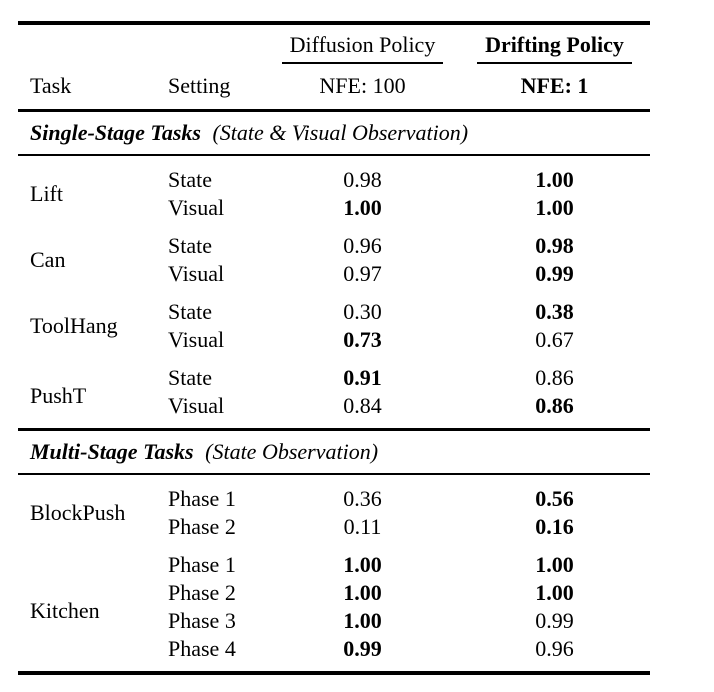 Image resolution: width=714 pixels, height=692 pixels. I want to click on section-title: Multi-Stage Tasks, so click(112, 451).